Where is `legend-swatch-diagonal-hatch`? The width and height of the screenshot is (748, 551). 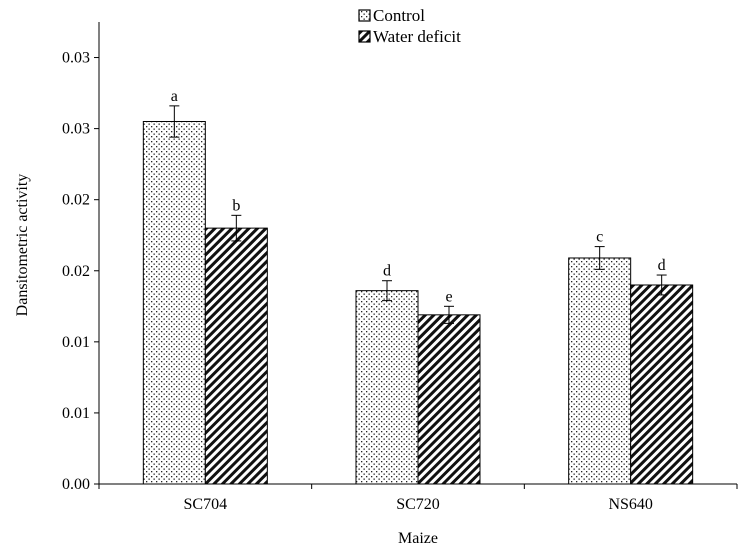 legend-swatch-diagonal-hatch is located at coordinates (364, 36).